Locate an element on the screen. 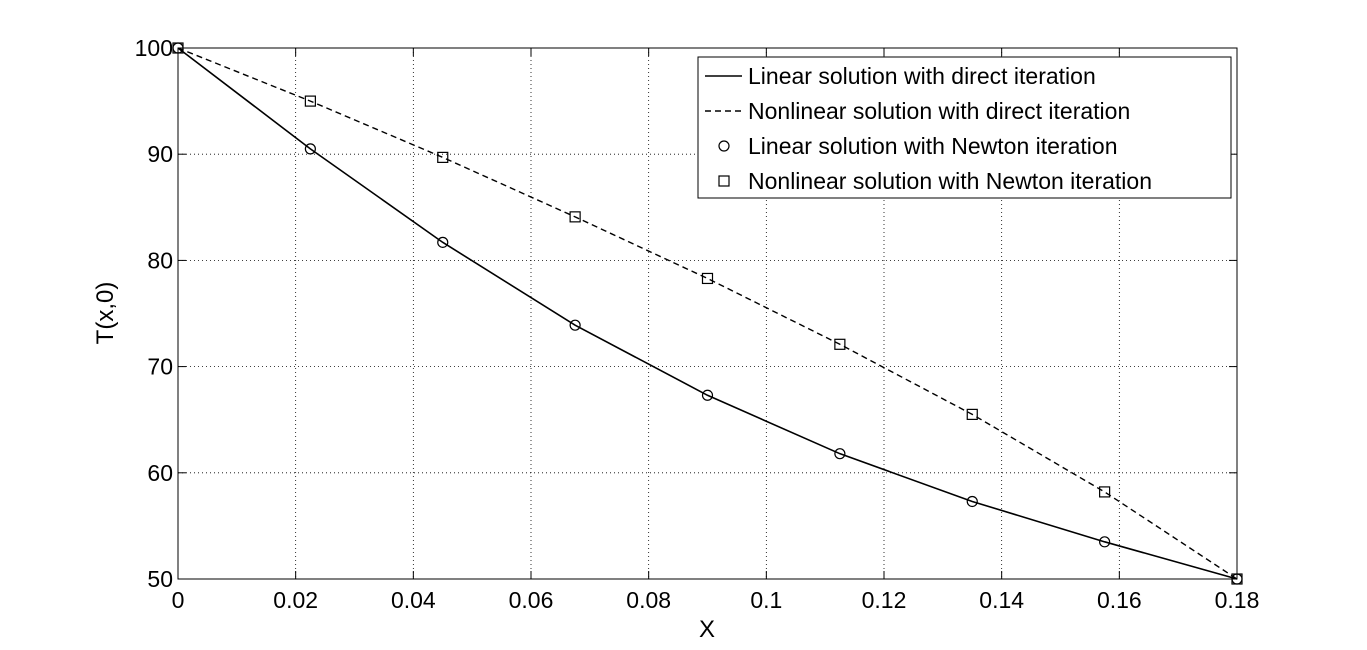 The height and width of the screenshot is (650, 1367). legend-label-nonlinear-direct: Nonlinear solution with direct iteration is located at coordinates (939, 111).